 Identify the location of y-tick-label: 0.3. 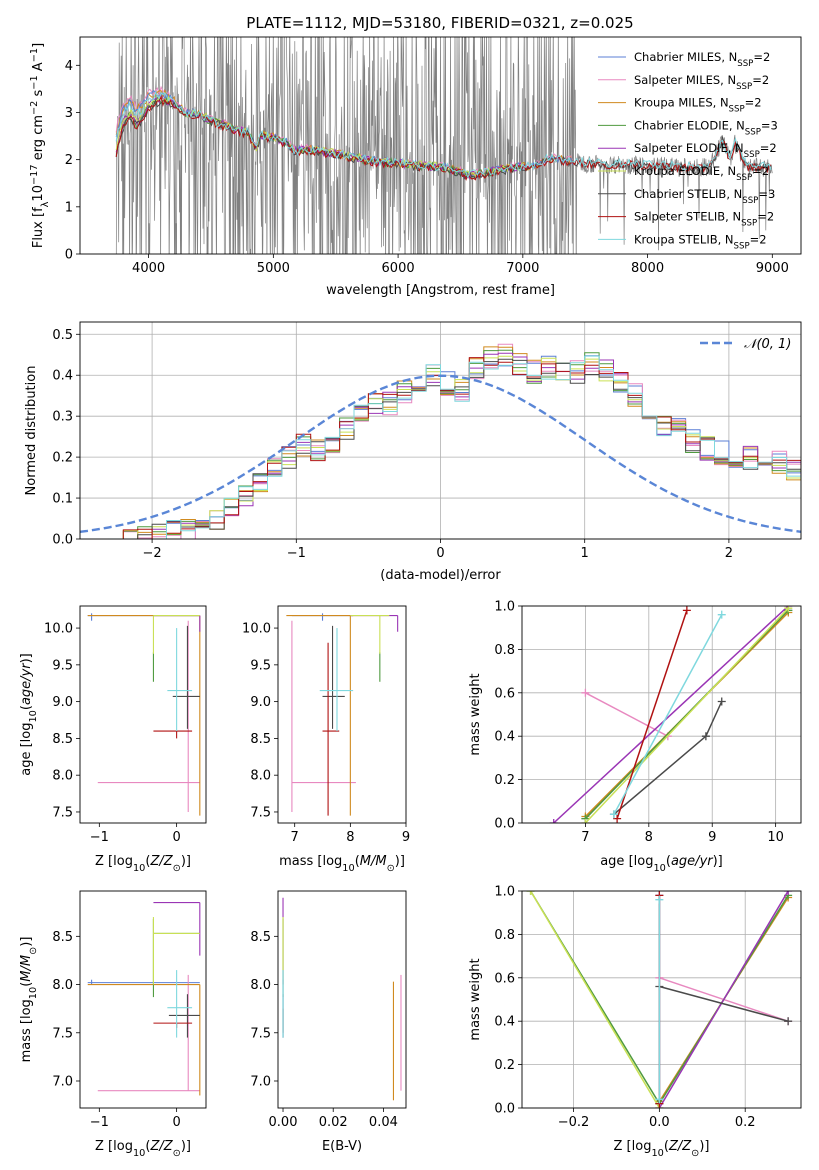
(62, 417).